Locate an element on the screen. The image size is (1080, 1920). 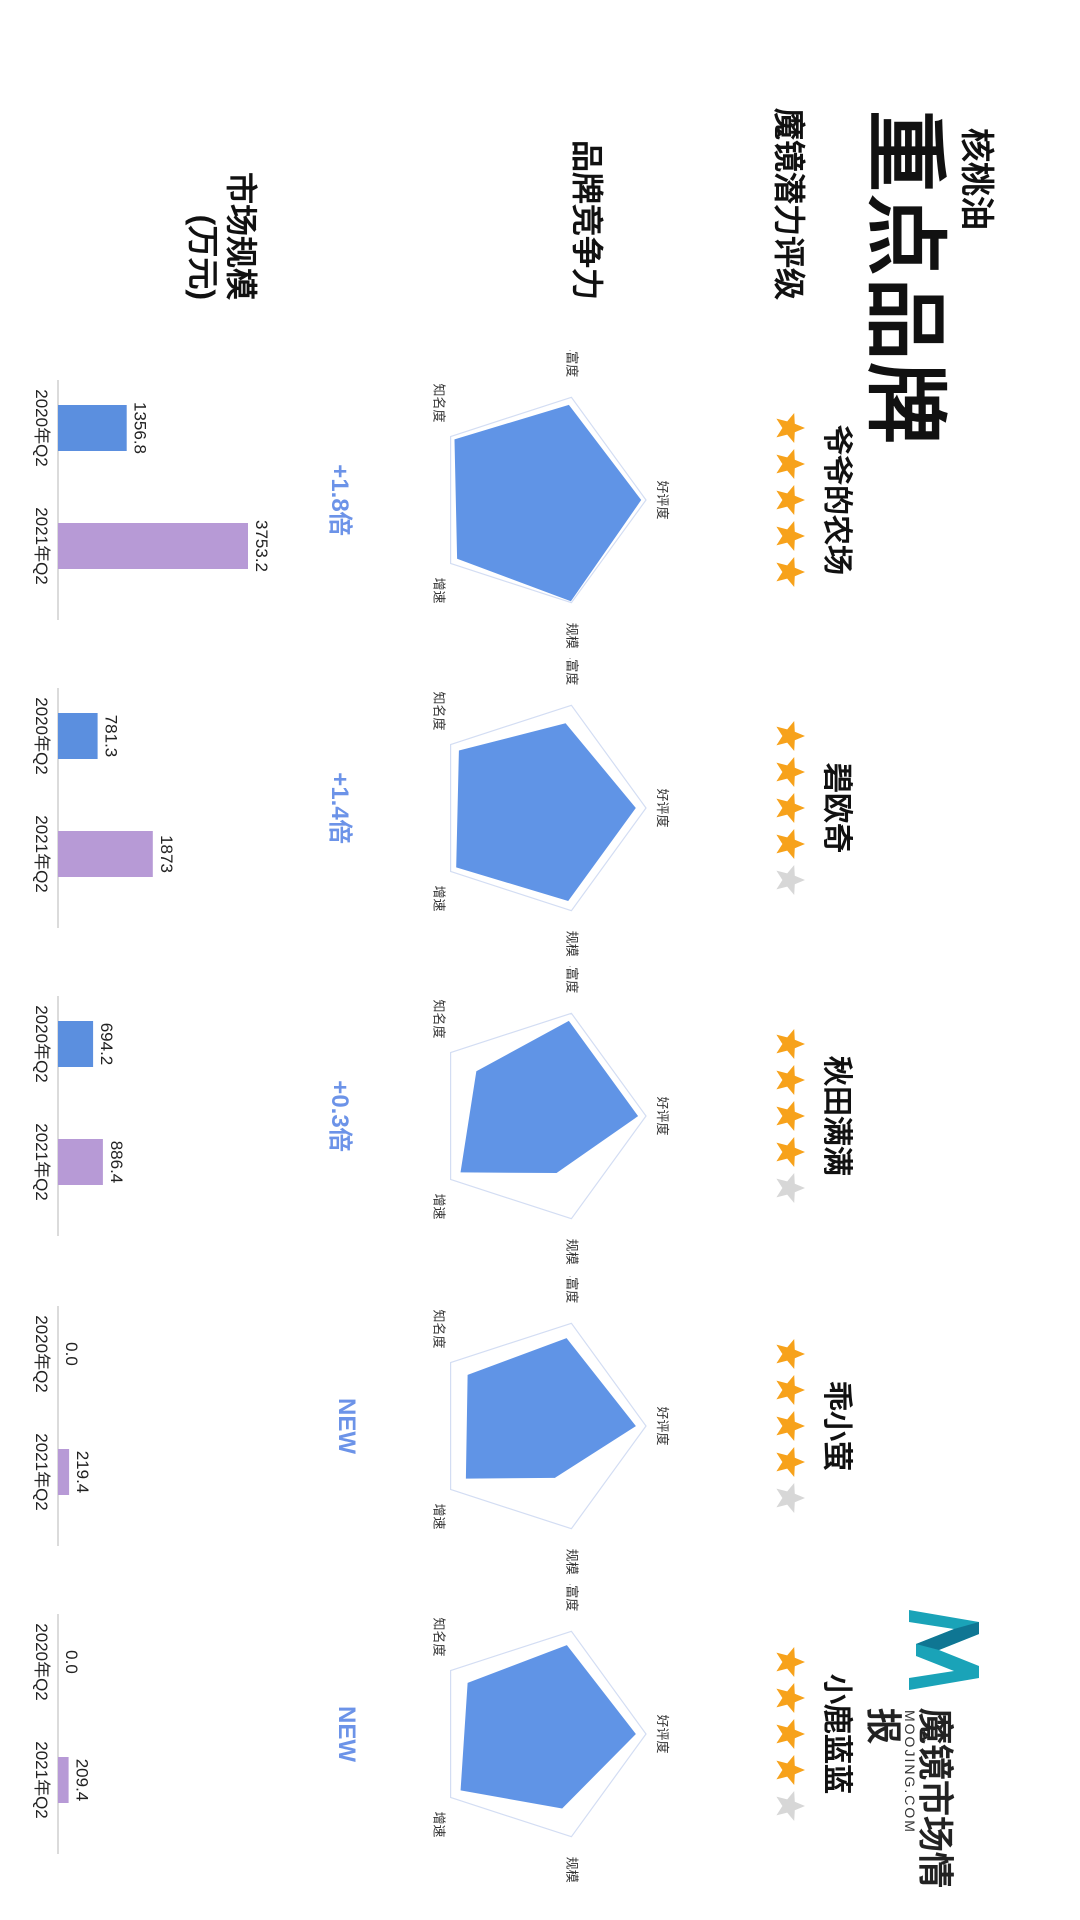
market-size-bar-chart: 0.0 2020年Q2 219.4 2021年Q2 is located at coordinates (62, 1426).